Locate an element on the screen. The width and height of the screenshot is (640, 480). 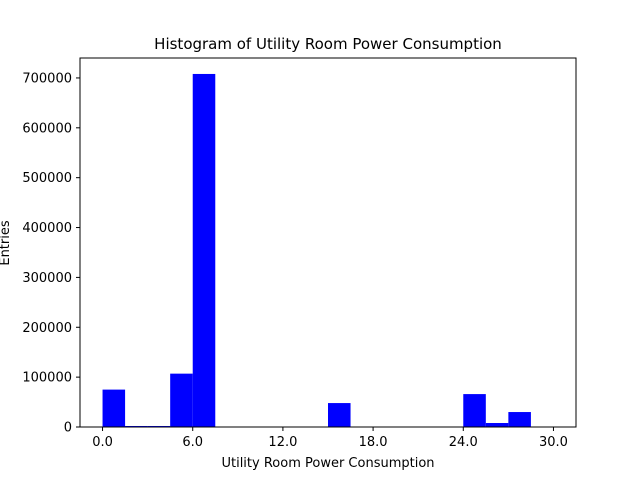
y-axis-label: Entries is located at coordinates (6, 243).